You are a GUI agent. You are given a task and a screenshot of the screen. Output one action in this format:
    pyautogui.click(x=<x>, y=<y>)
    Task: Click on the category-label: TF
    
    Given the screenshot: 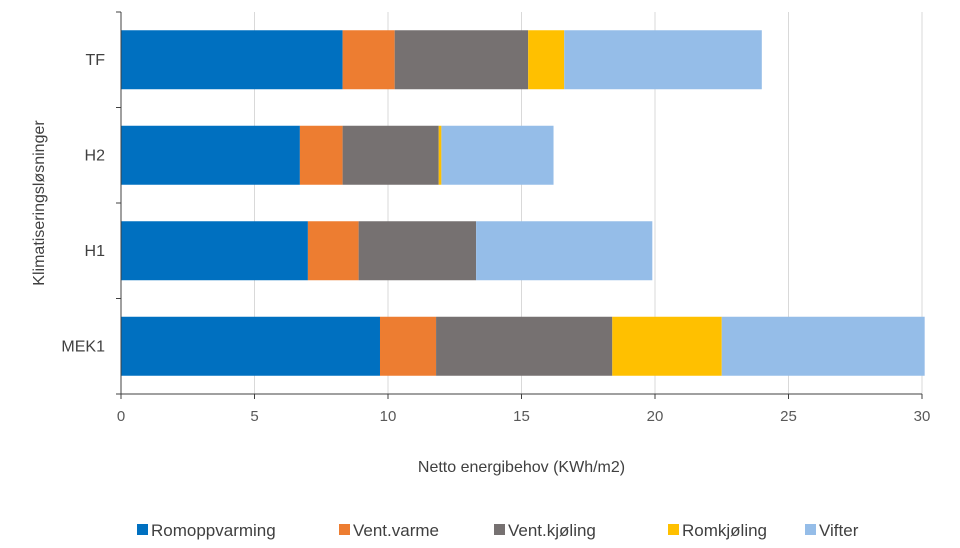 What is the action you would take?
    pyautogui.click(x=95, y=60)
    